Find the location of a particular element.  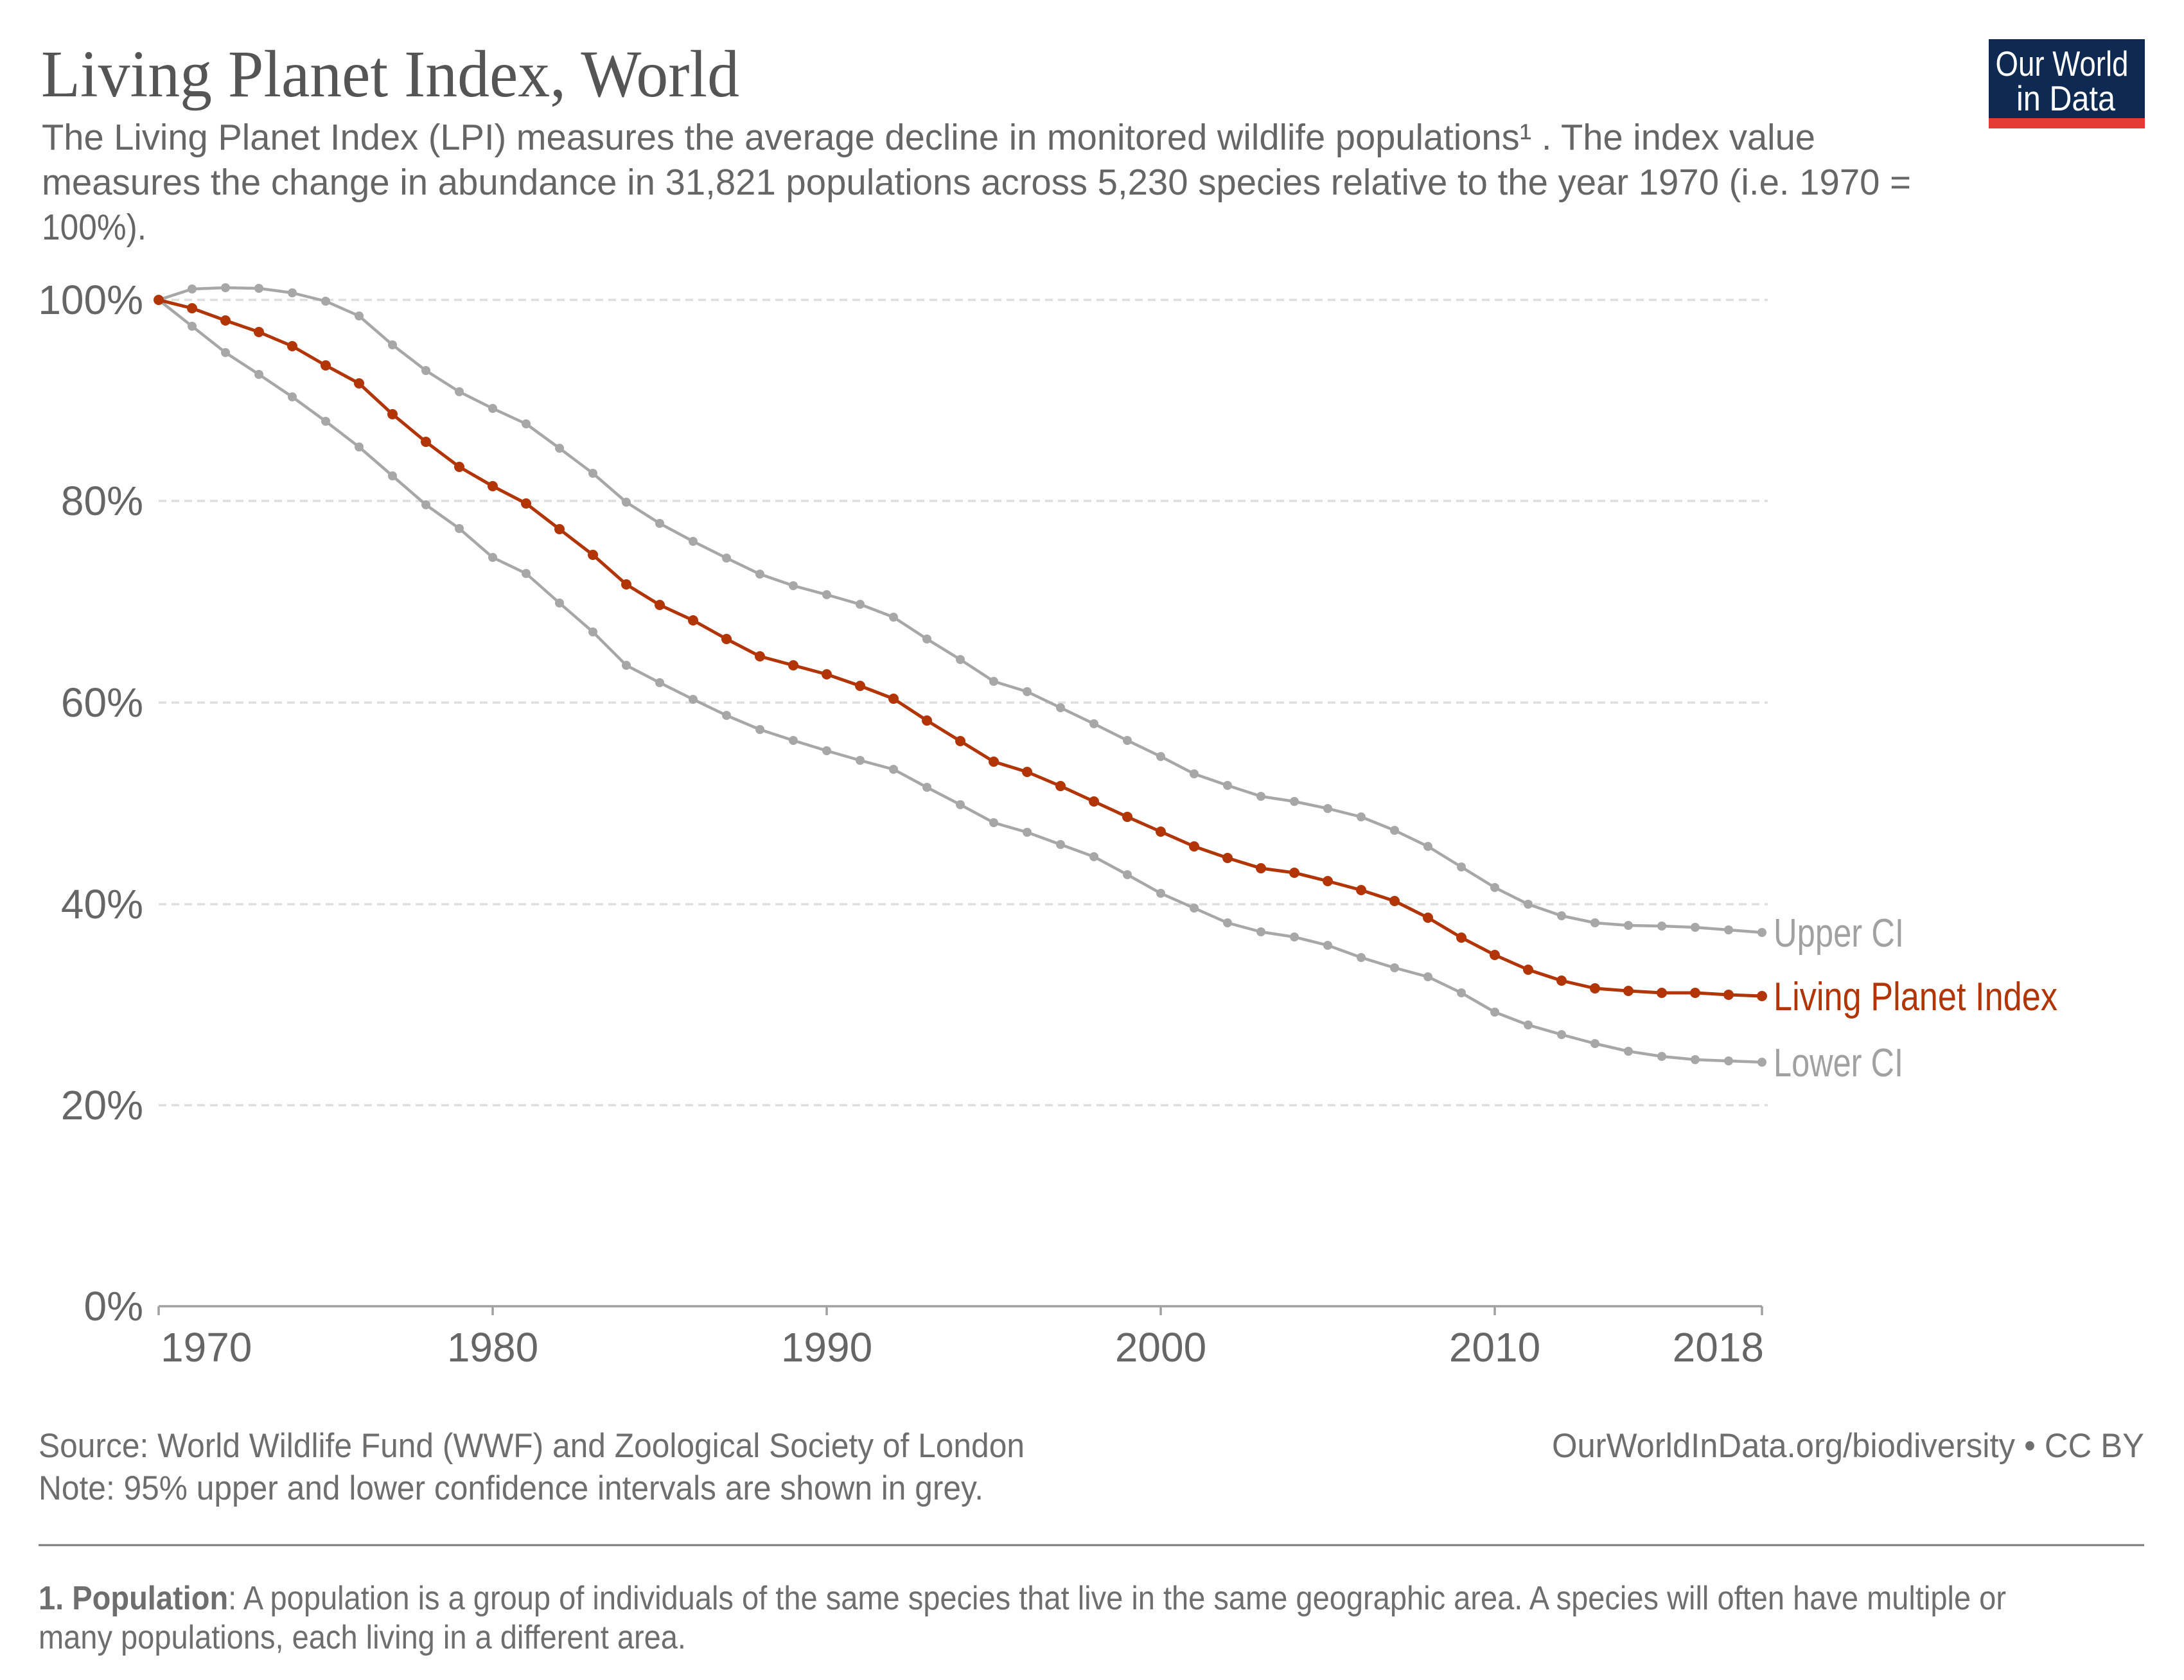

svg-text: 1990 is located at coordinates (826, 1347).